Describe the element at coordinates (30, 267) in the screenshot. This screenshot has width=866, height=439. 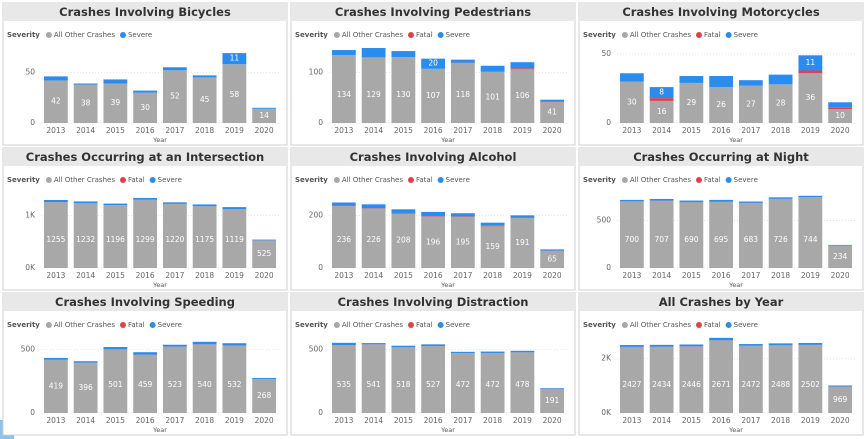
I see `y-tick-label: 0K` at that location.